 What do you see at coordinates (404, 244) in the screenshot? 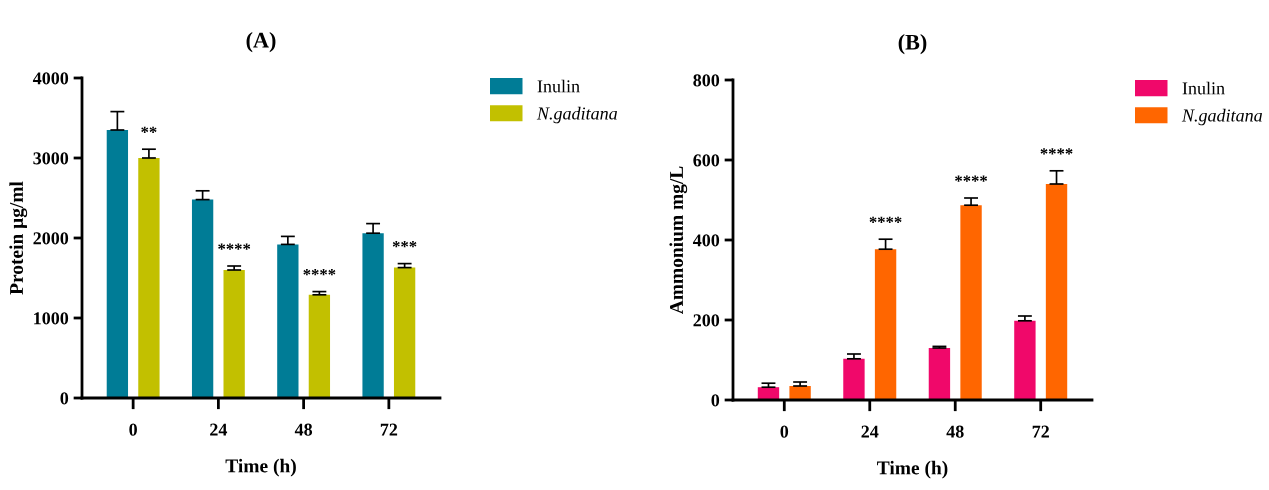
I see `annotation: ***` at bounding box center [404, 244].